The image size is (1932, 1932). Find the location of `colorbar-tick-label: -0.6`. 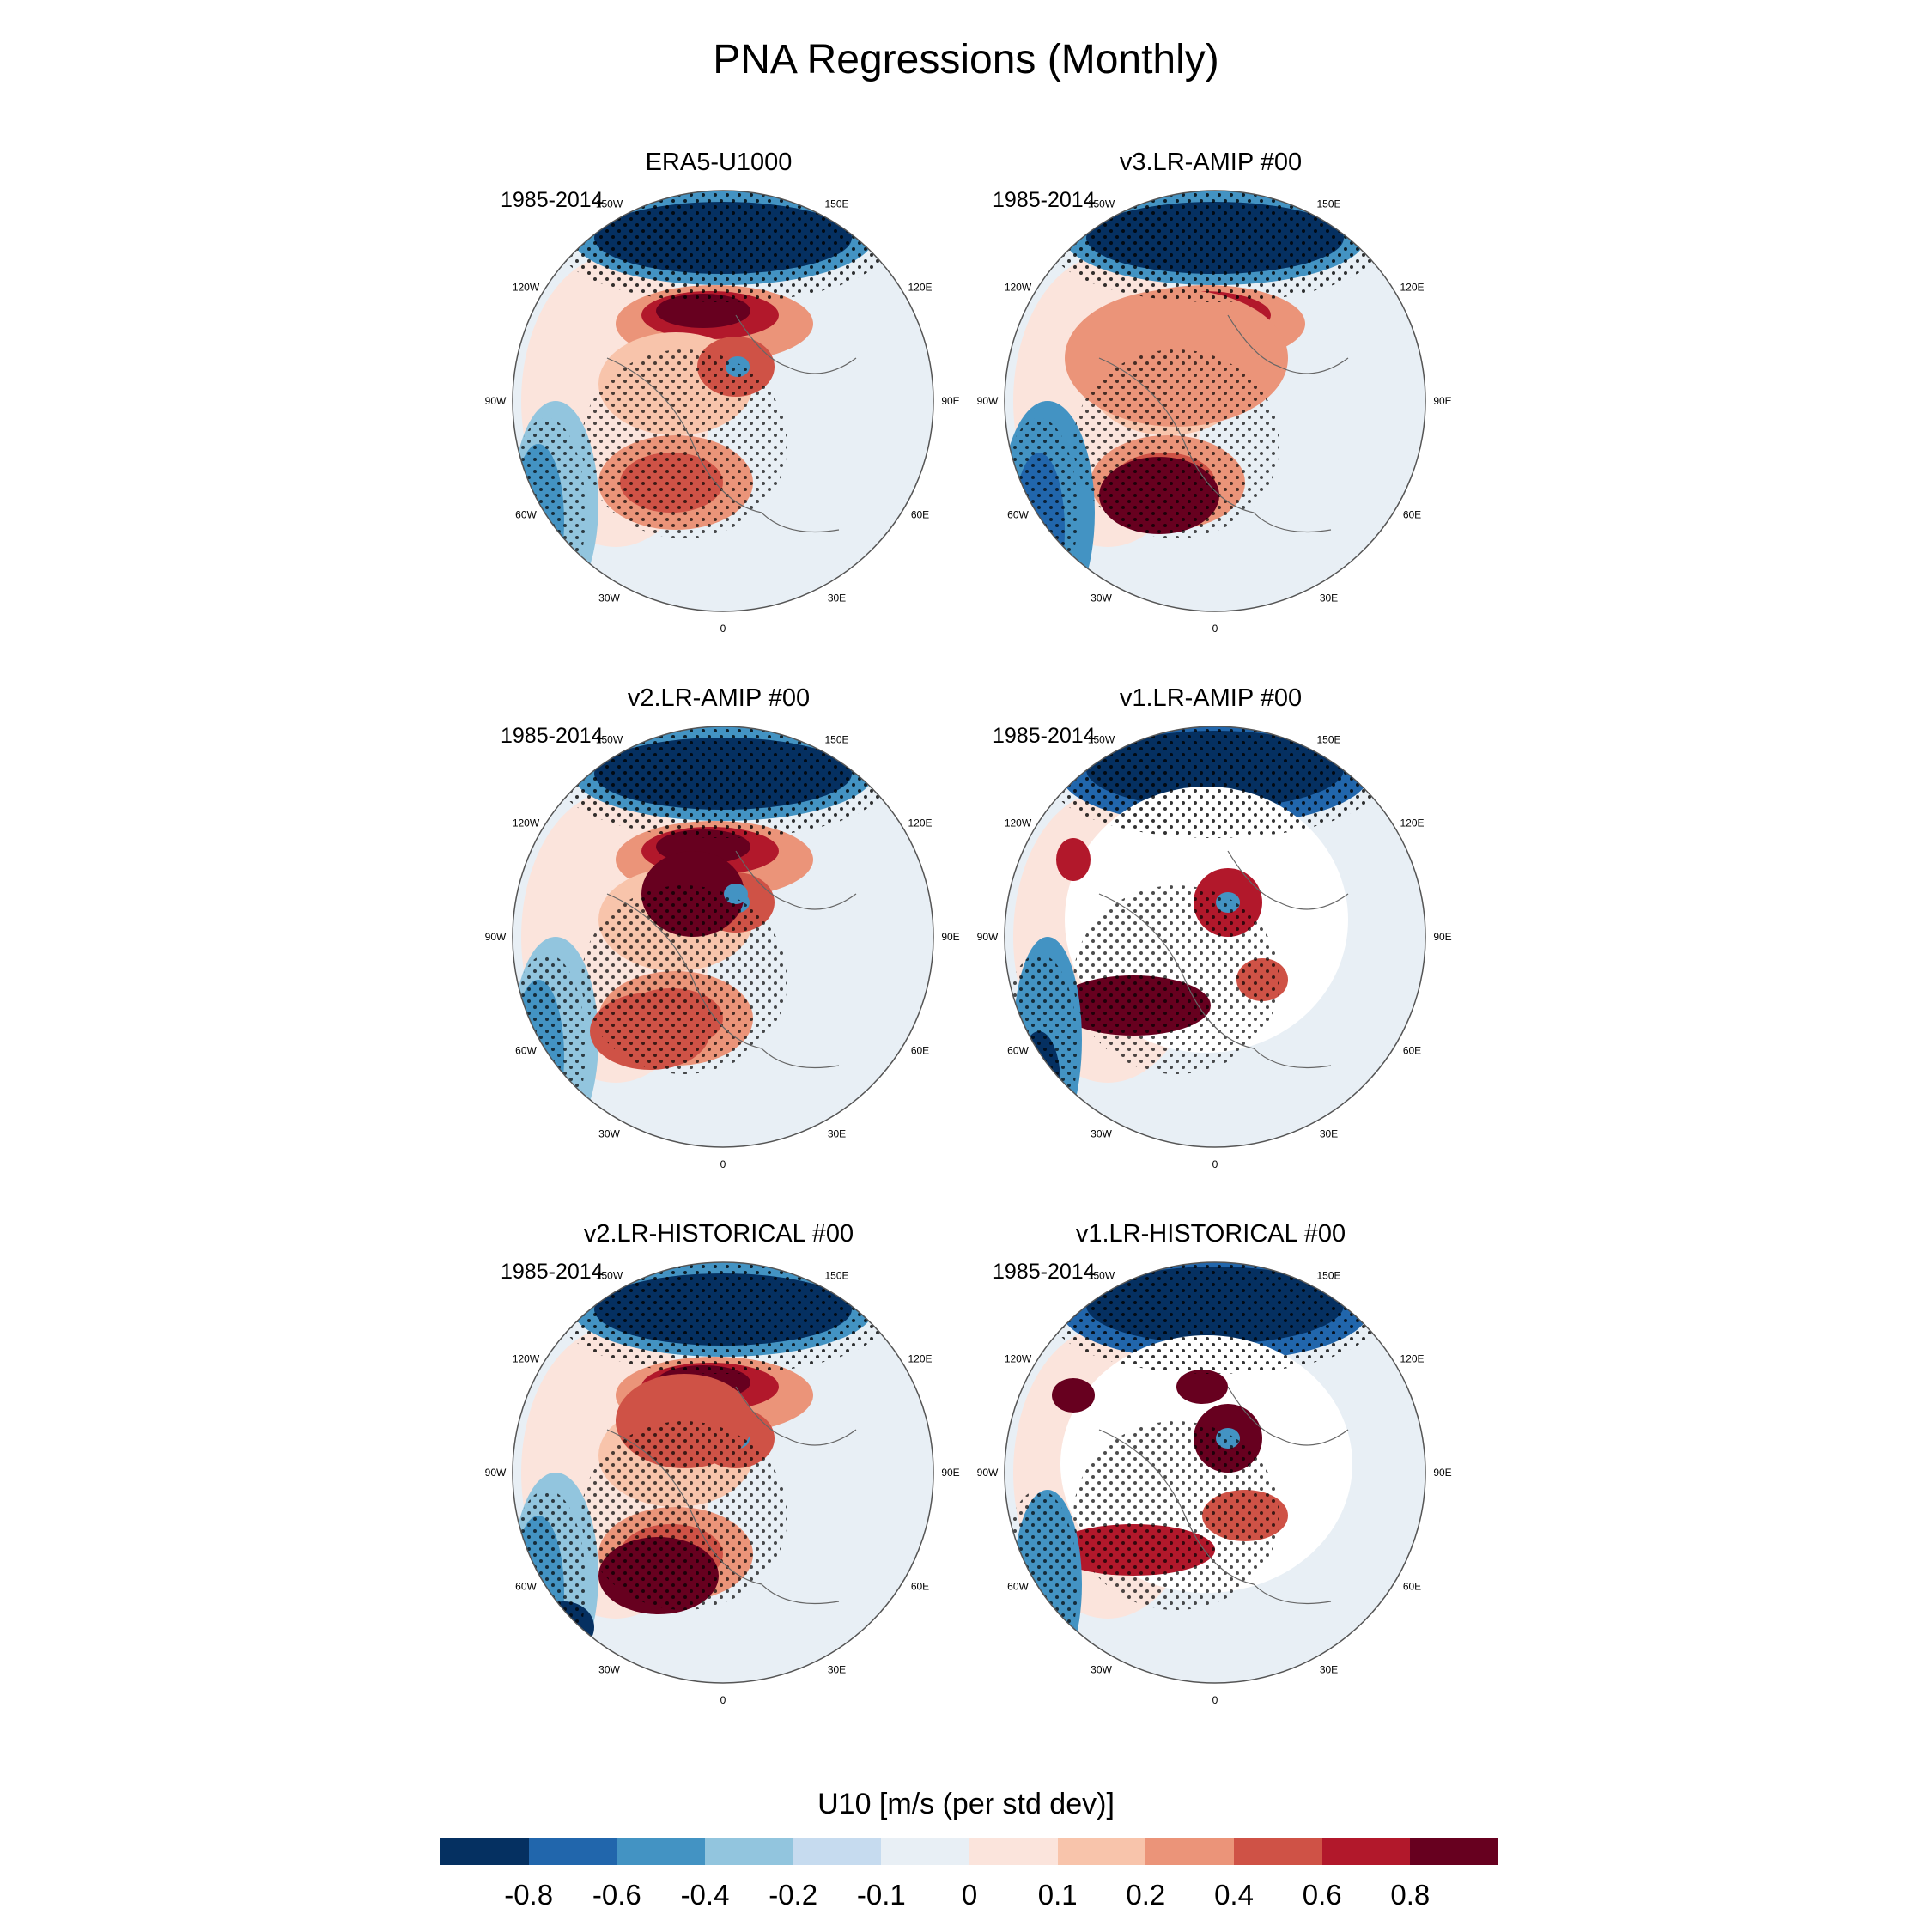

colorbar-tick-label: -0.6 is located at coordinates (616, 1895).